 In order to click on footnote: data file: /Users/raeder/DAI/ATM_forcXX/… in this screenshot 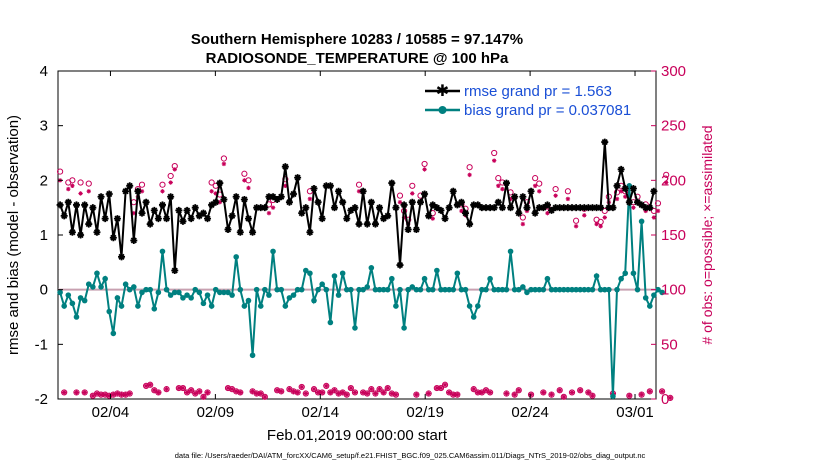, I will do `click(410, 455)`.